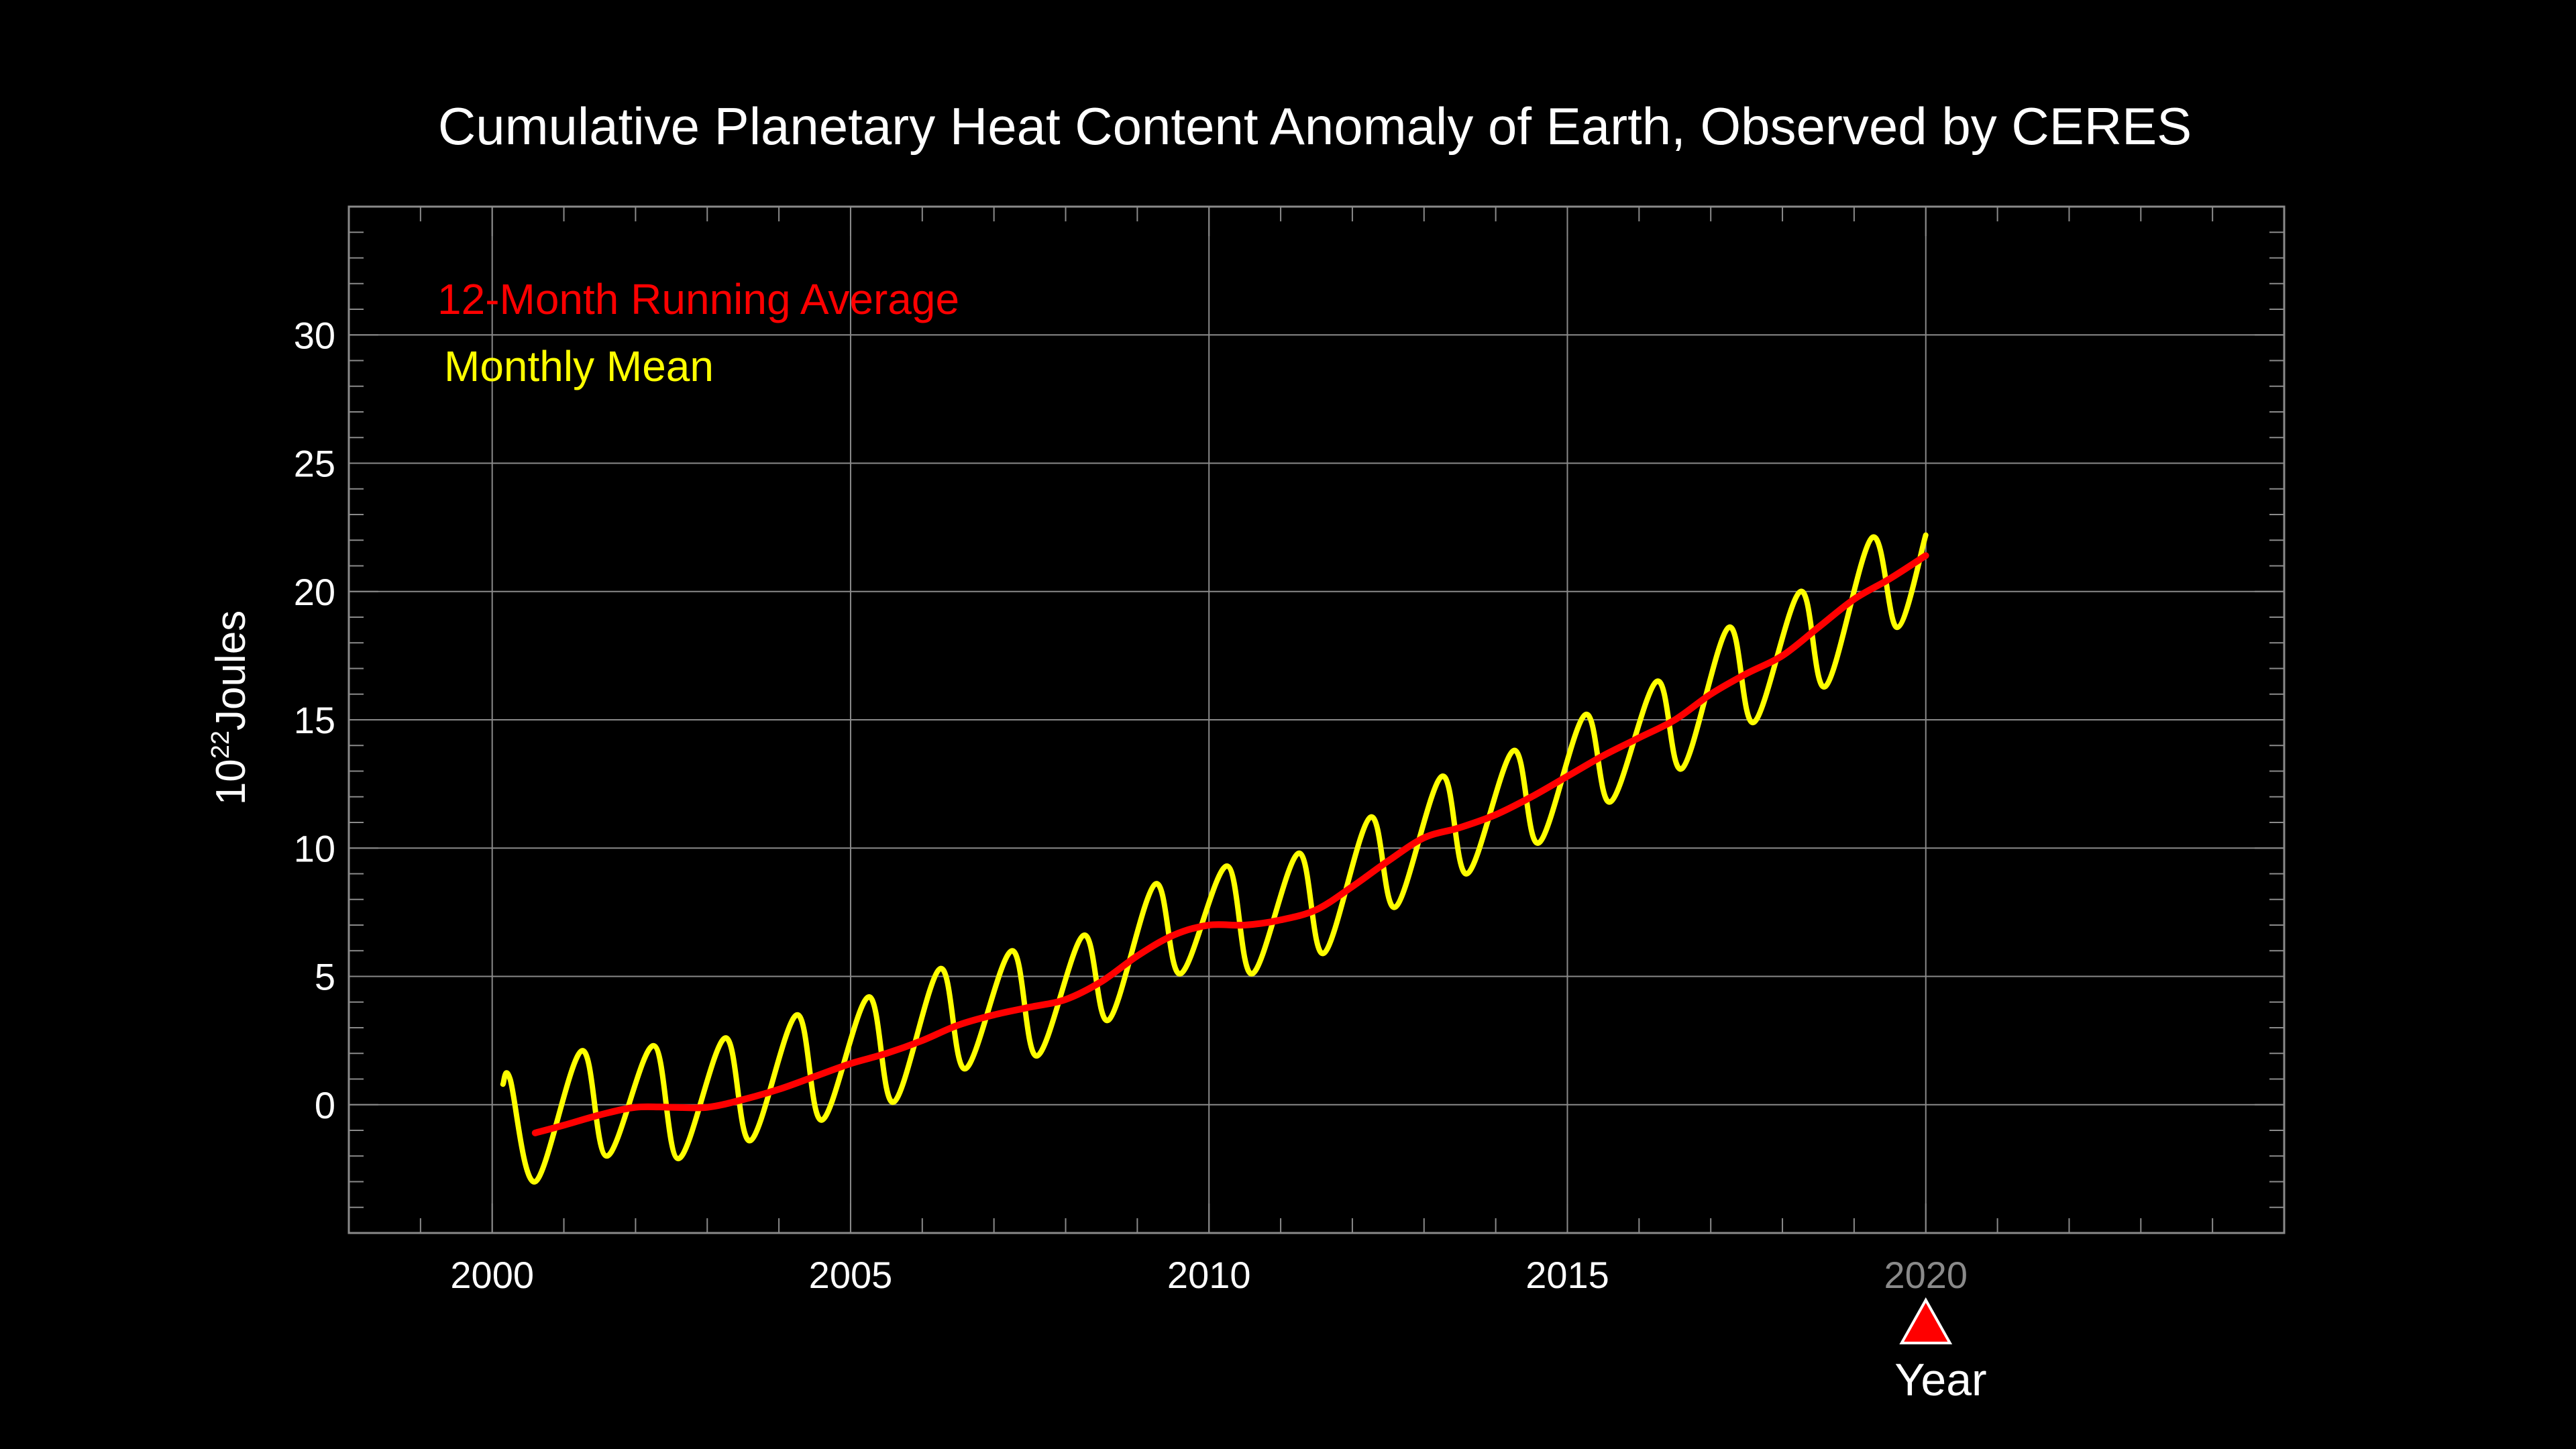 This screenshot has height=1449, width=2576. I want to click on y-tick-label: 30, so click(314, 335).